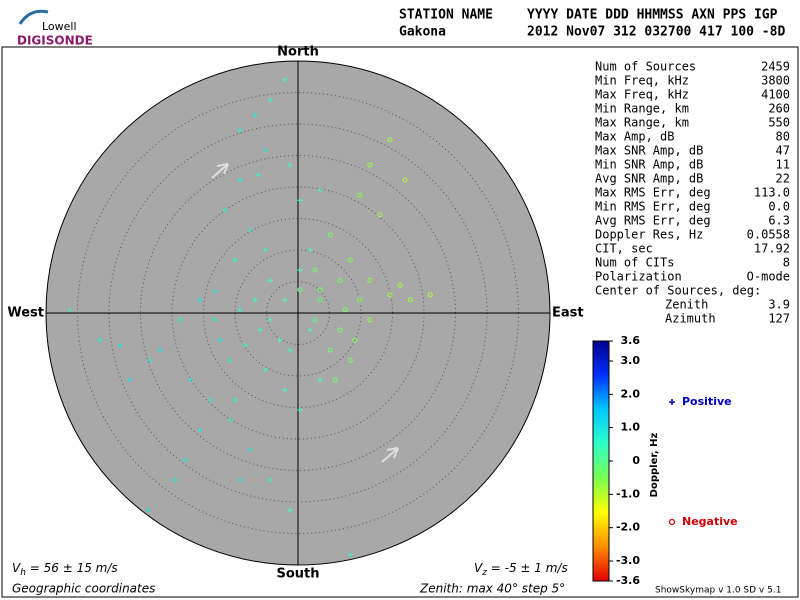  I want to click on stat-value: 47, so click(783, 151).